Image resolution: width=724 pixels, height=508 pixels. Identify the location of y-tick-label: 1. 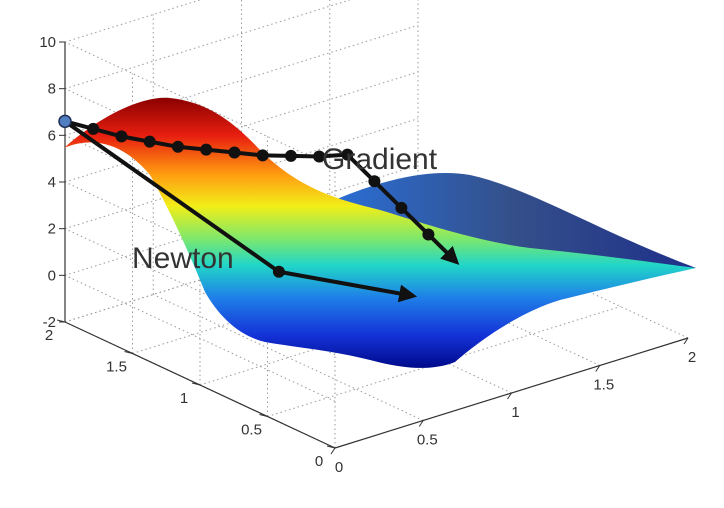
(184, 398).